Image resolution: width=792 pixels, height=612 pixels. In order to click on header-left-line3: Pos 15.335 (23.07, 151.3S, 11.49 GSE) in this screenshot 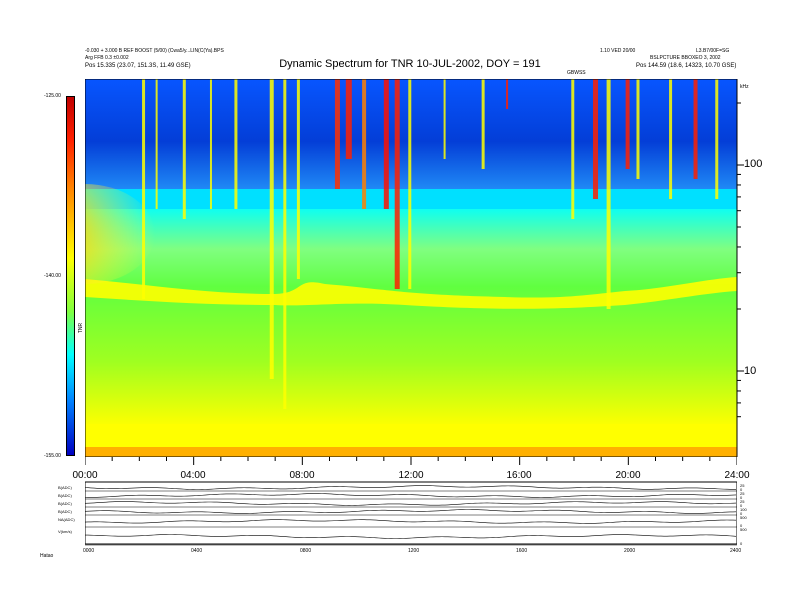, I will do `click(138, 66)`.